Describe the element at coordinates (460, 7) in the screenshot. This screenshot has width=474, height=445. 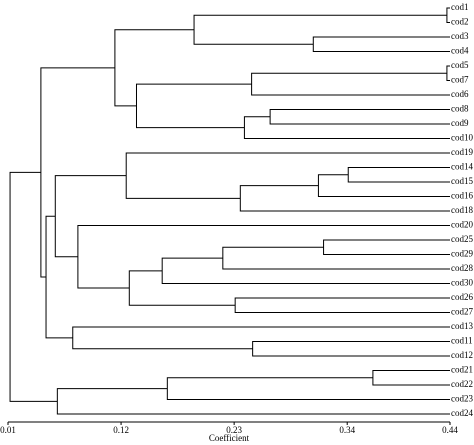
I see `leaf-label: cod1` at that location.